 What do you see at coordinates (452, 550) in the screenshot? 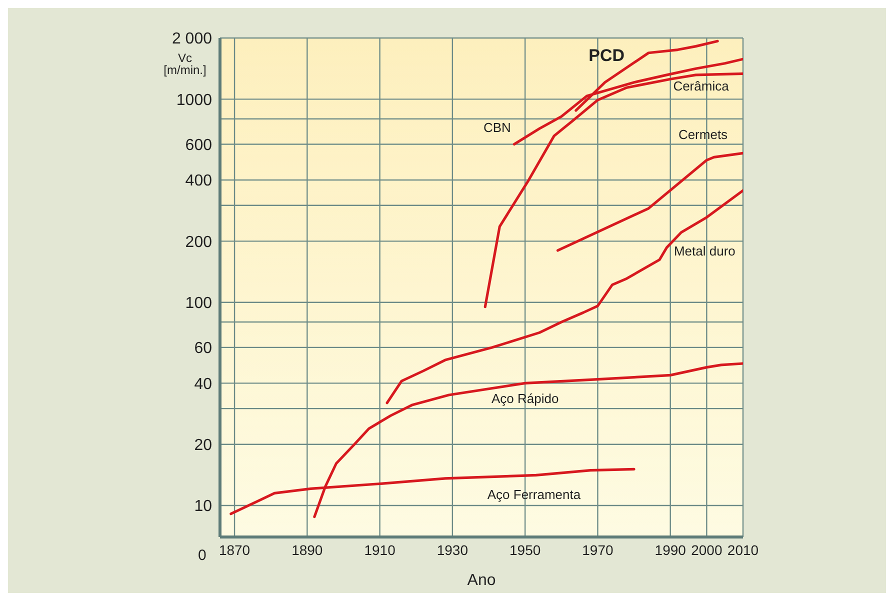
I see `x-tick-label: 1930` at bounding box center [452, 550].